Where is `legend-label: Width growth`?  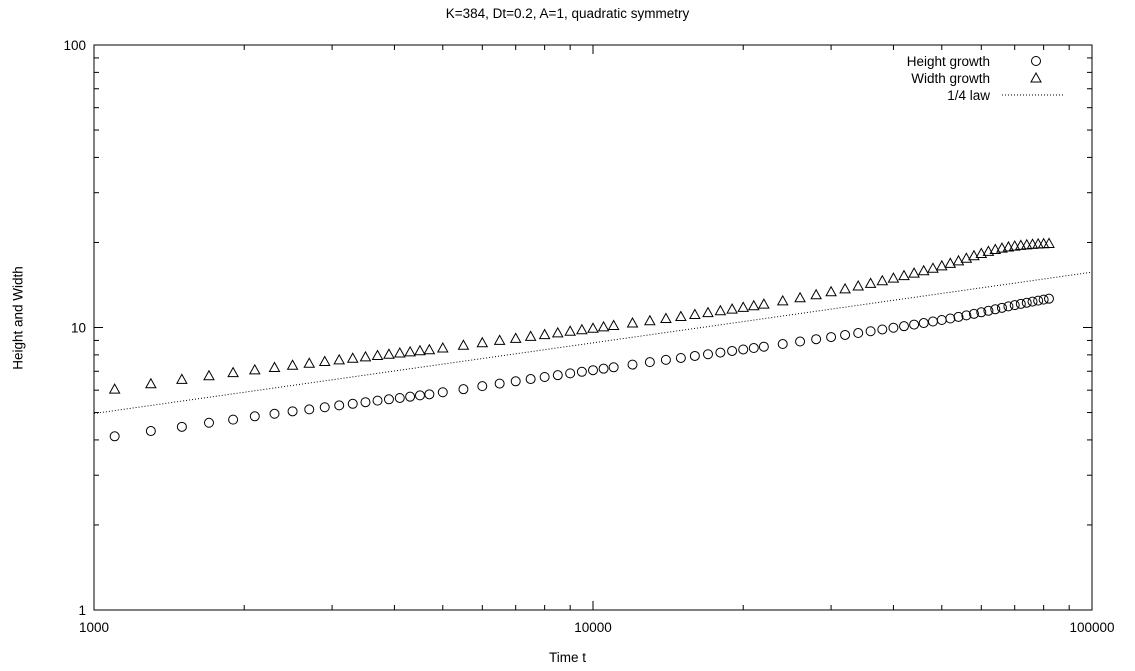
legend-label: Width growth is located at coordinates (950, 78).